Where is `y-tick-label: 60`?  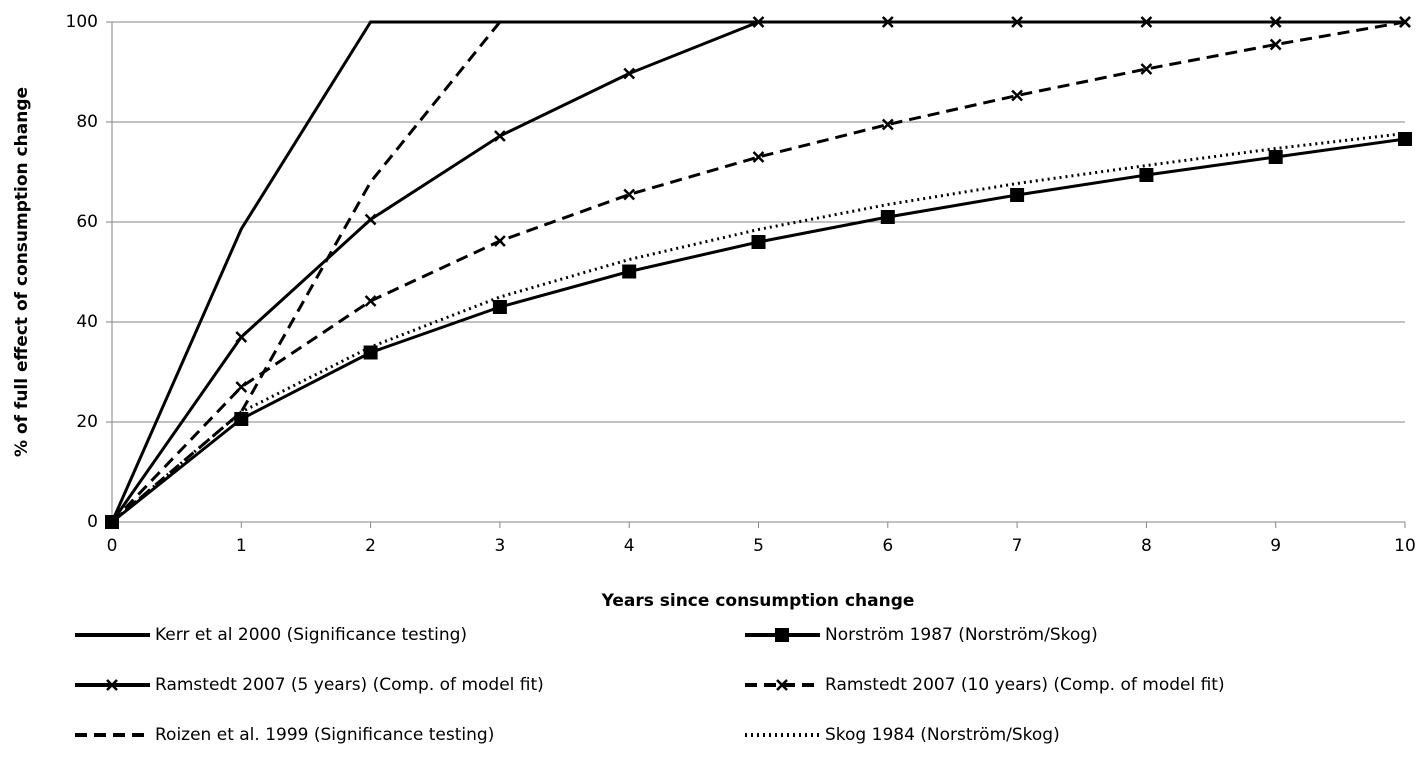
y-tick-label: 60 is located at coordinates (87, 222).